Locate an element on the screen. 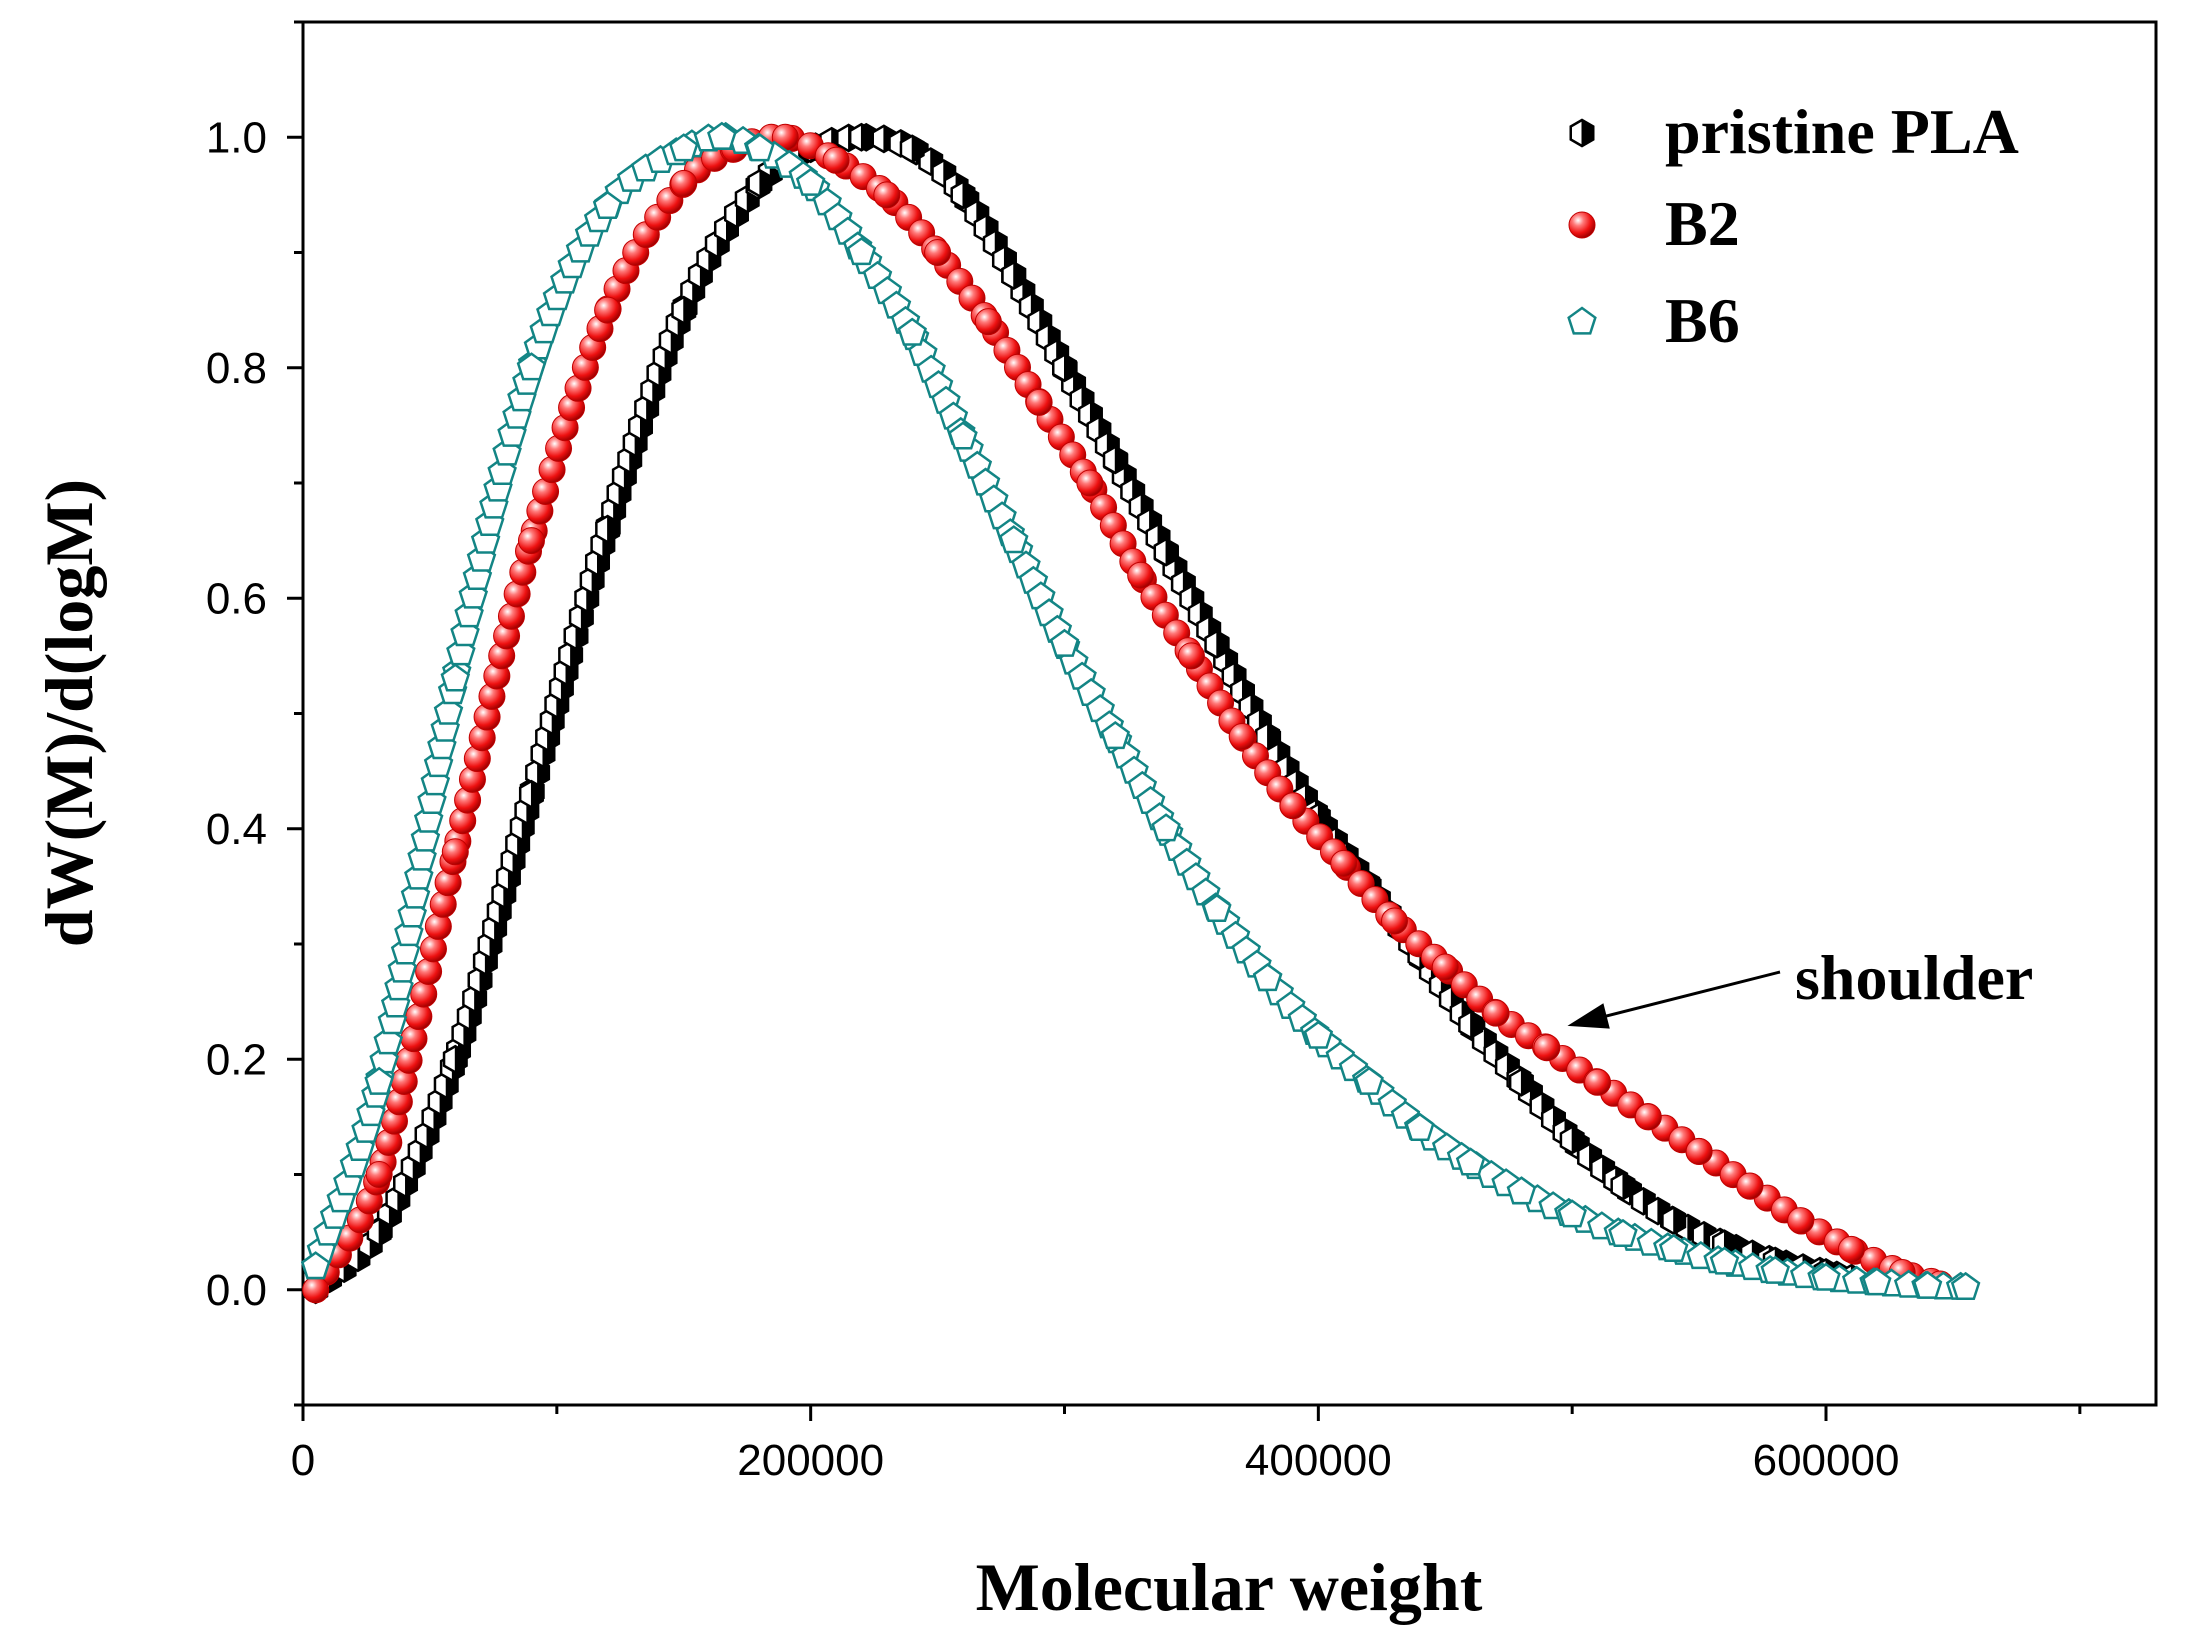  x-axis-title: Molecular weight is located at coordinates (1229, 1587).